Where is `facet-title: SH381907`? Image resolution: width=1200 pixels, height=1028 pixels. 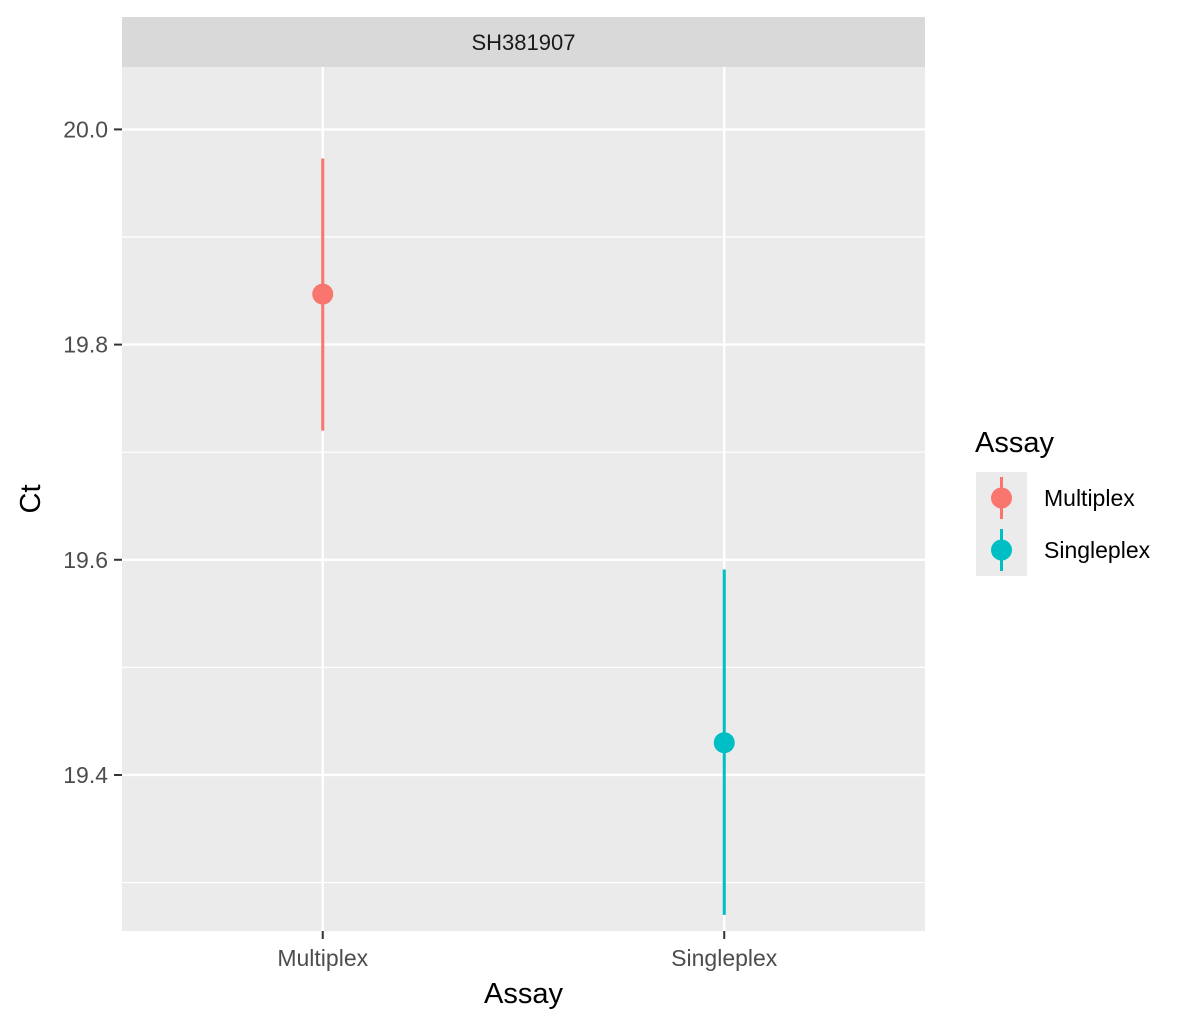 facet-title: SH381907 is located at coordinates (524, 42).